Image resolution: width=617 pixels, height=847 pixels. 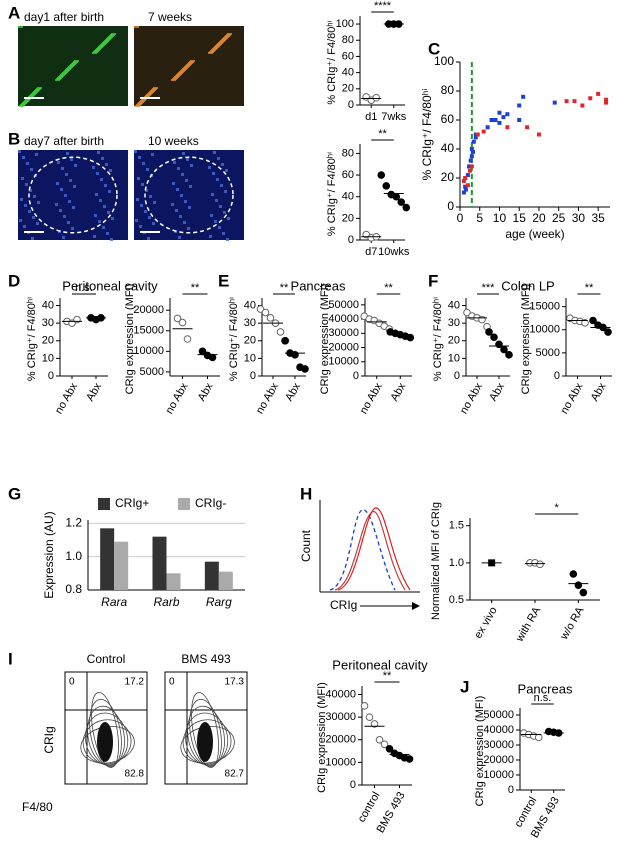 I want to click on y-tick-label: 10000, so click(x=340, y=762).